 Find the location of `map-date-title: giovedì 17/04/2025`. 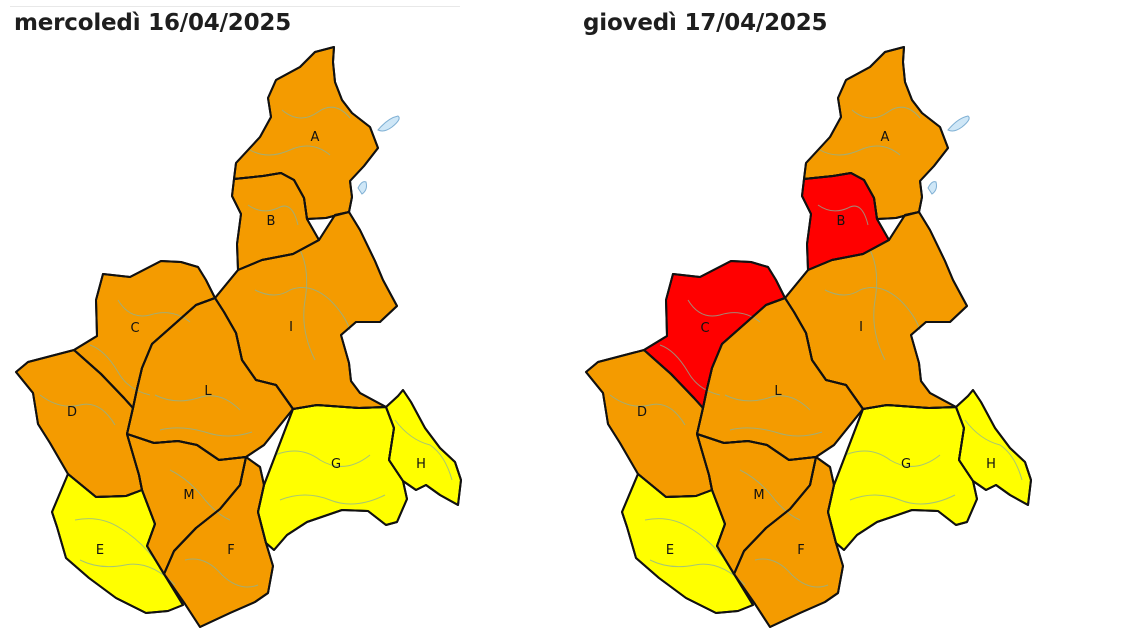

map-date-title: giovedì 17/04/2025 is located at coordinates (705, 23).